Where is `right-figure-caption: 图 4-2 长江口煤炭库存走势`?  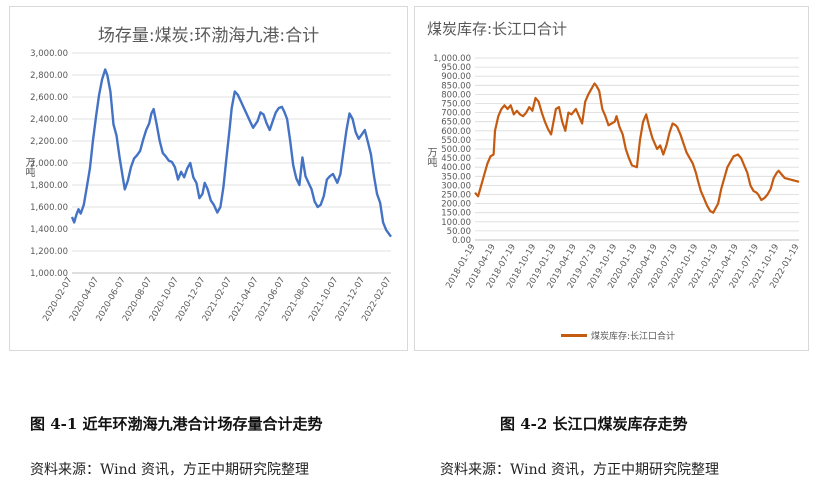
right-figure-caption: 图 4-2 长江口煤炭库存走势 is located at coordinates (594, 424).